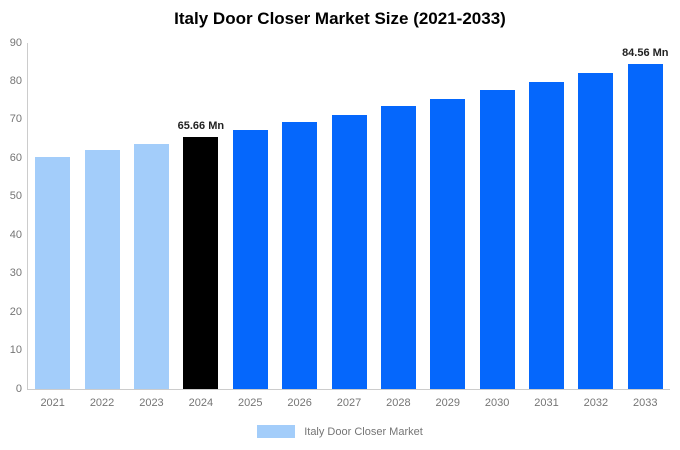  What do you see at coordinates (151, 403) in the screenshot?
I see `x-tick-label-2023: 2023` at bounding box center [151, 403].